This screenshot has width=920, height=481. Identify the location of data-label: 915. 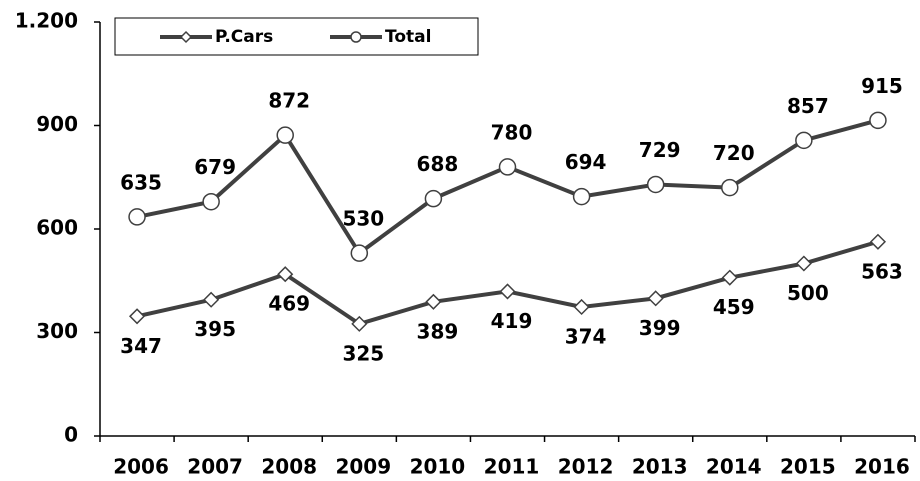
(882, 86).